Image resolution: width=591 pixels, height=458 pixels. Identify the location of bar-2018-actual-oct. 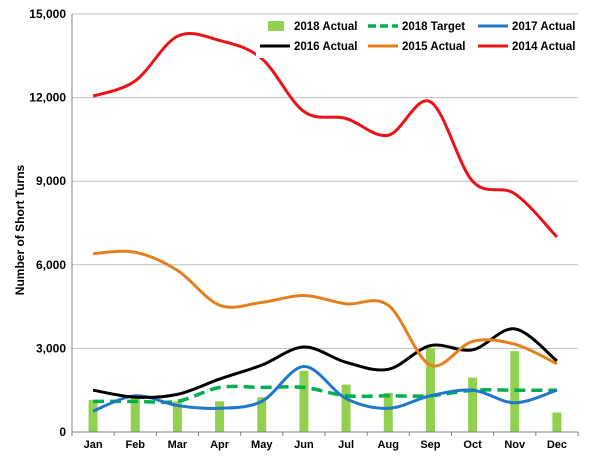
(473, 404).